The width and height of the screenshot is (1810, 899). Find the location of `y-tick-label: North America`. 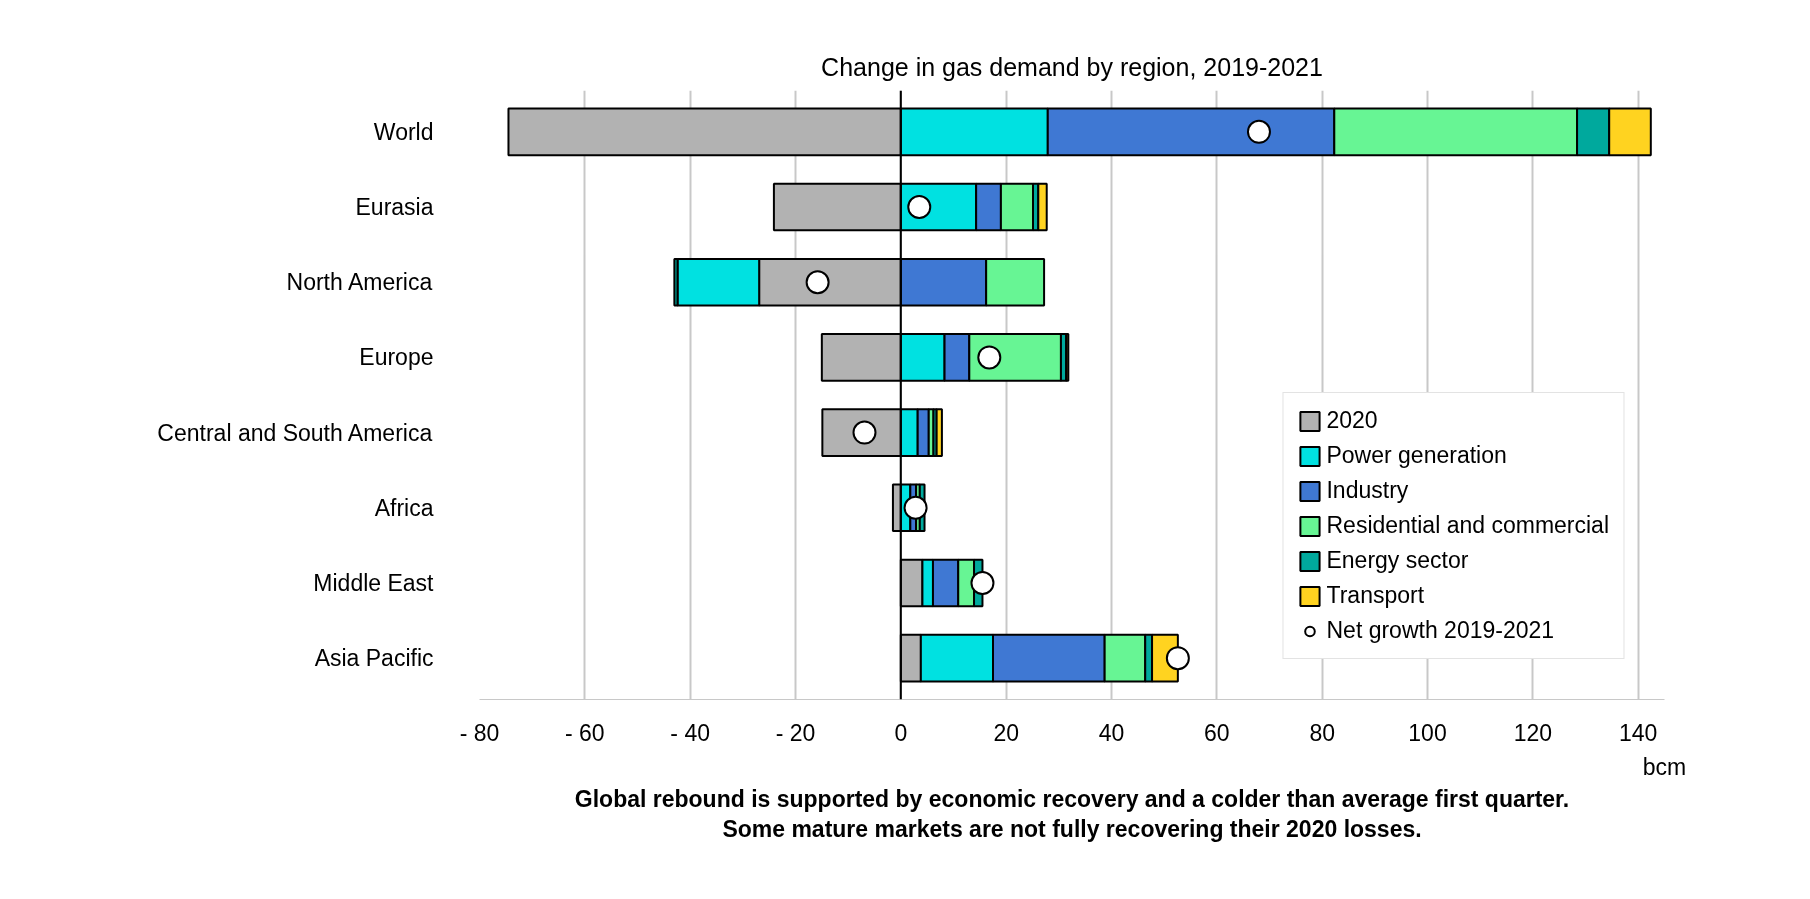

y-tick-label: North America is located at coordinates (359, 282).